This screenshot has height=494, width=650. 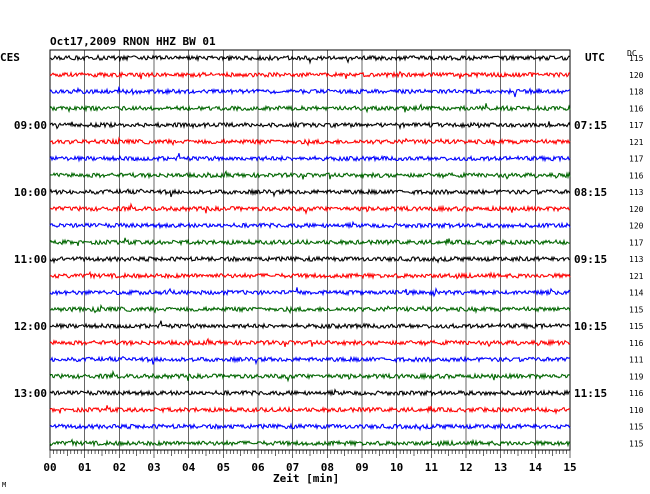 What do you see at coordinates (30, 192) in the screenshot?
I see `hour-label-left: 10:00` at bounding box center [30, 192].